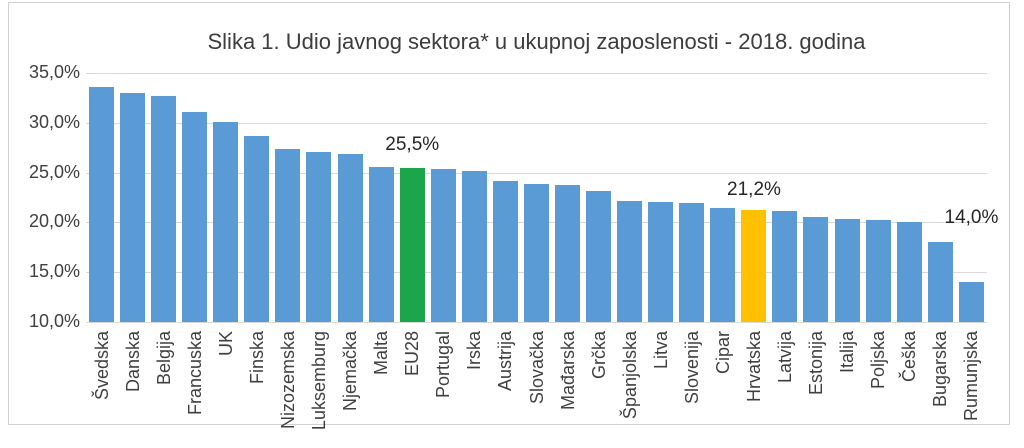 The image size is (1024, 448). Describe the element at coordinates (971, 218) in the screenshot. I see `data-label-rumunjska: 14,0%` at that location.